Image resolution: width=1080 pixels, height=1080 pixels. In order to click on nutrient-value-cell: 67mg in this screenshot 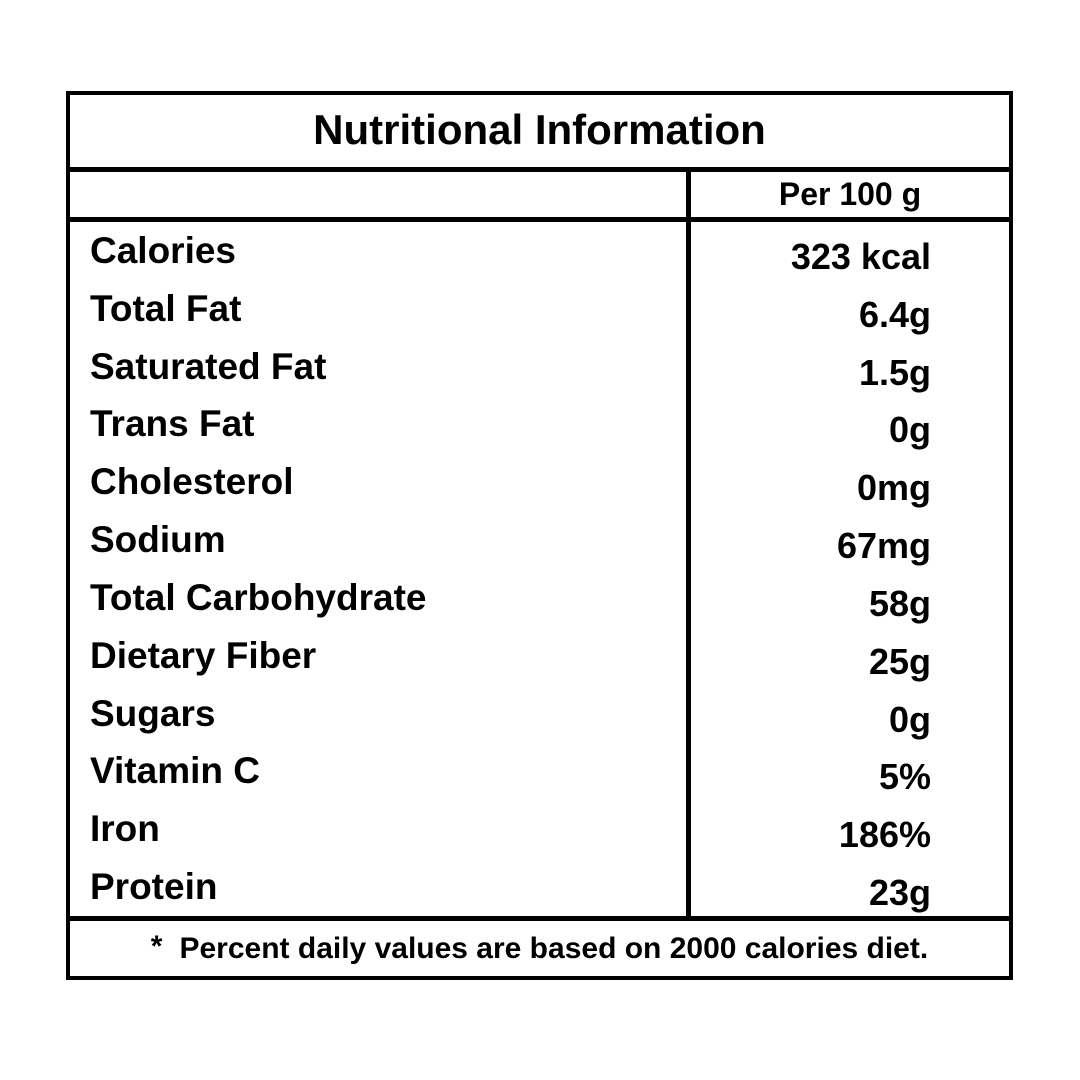, I will do `click(847, 540)`.